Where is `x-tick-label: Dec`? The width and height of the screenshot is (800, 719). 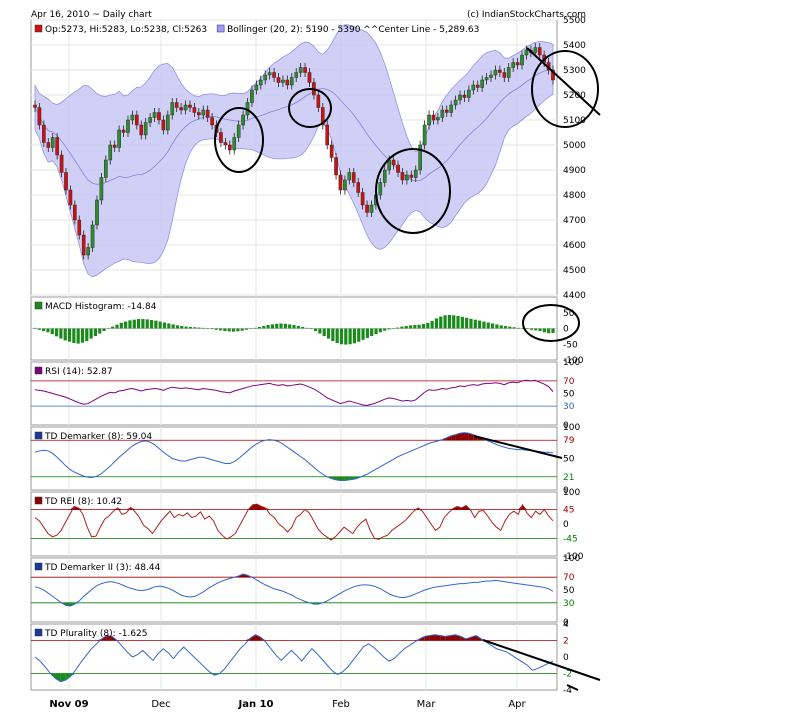 x-tick-label: Dec is located at coordinates (160, 704).